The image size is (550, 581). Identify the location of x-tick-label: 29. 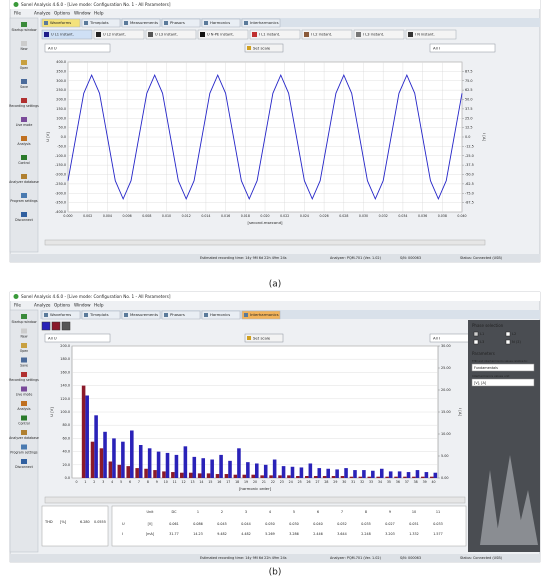
(335, 482).